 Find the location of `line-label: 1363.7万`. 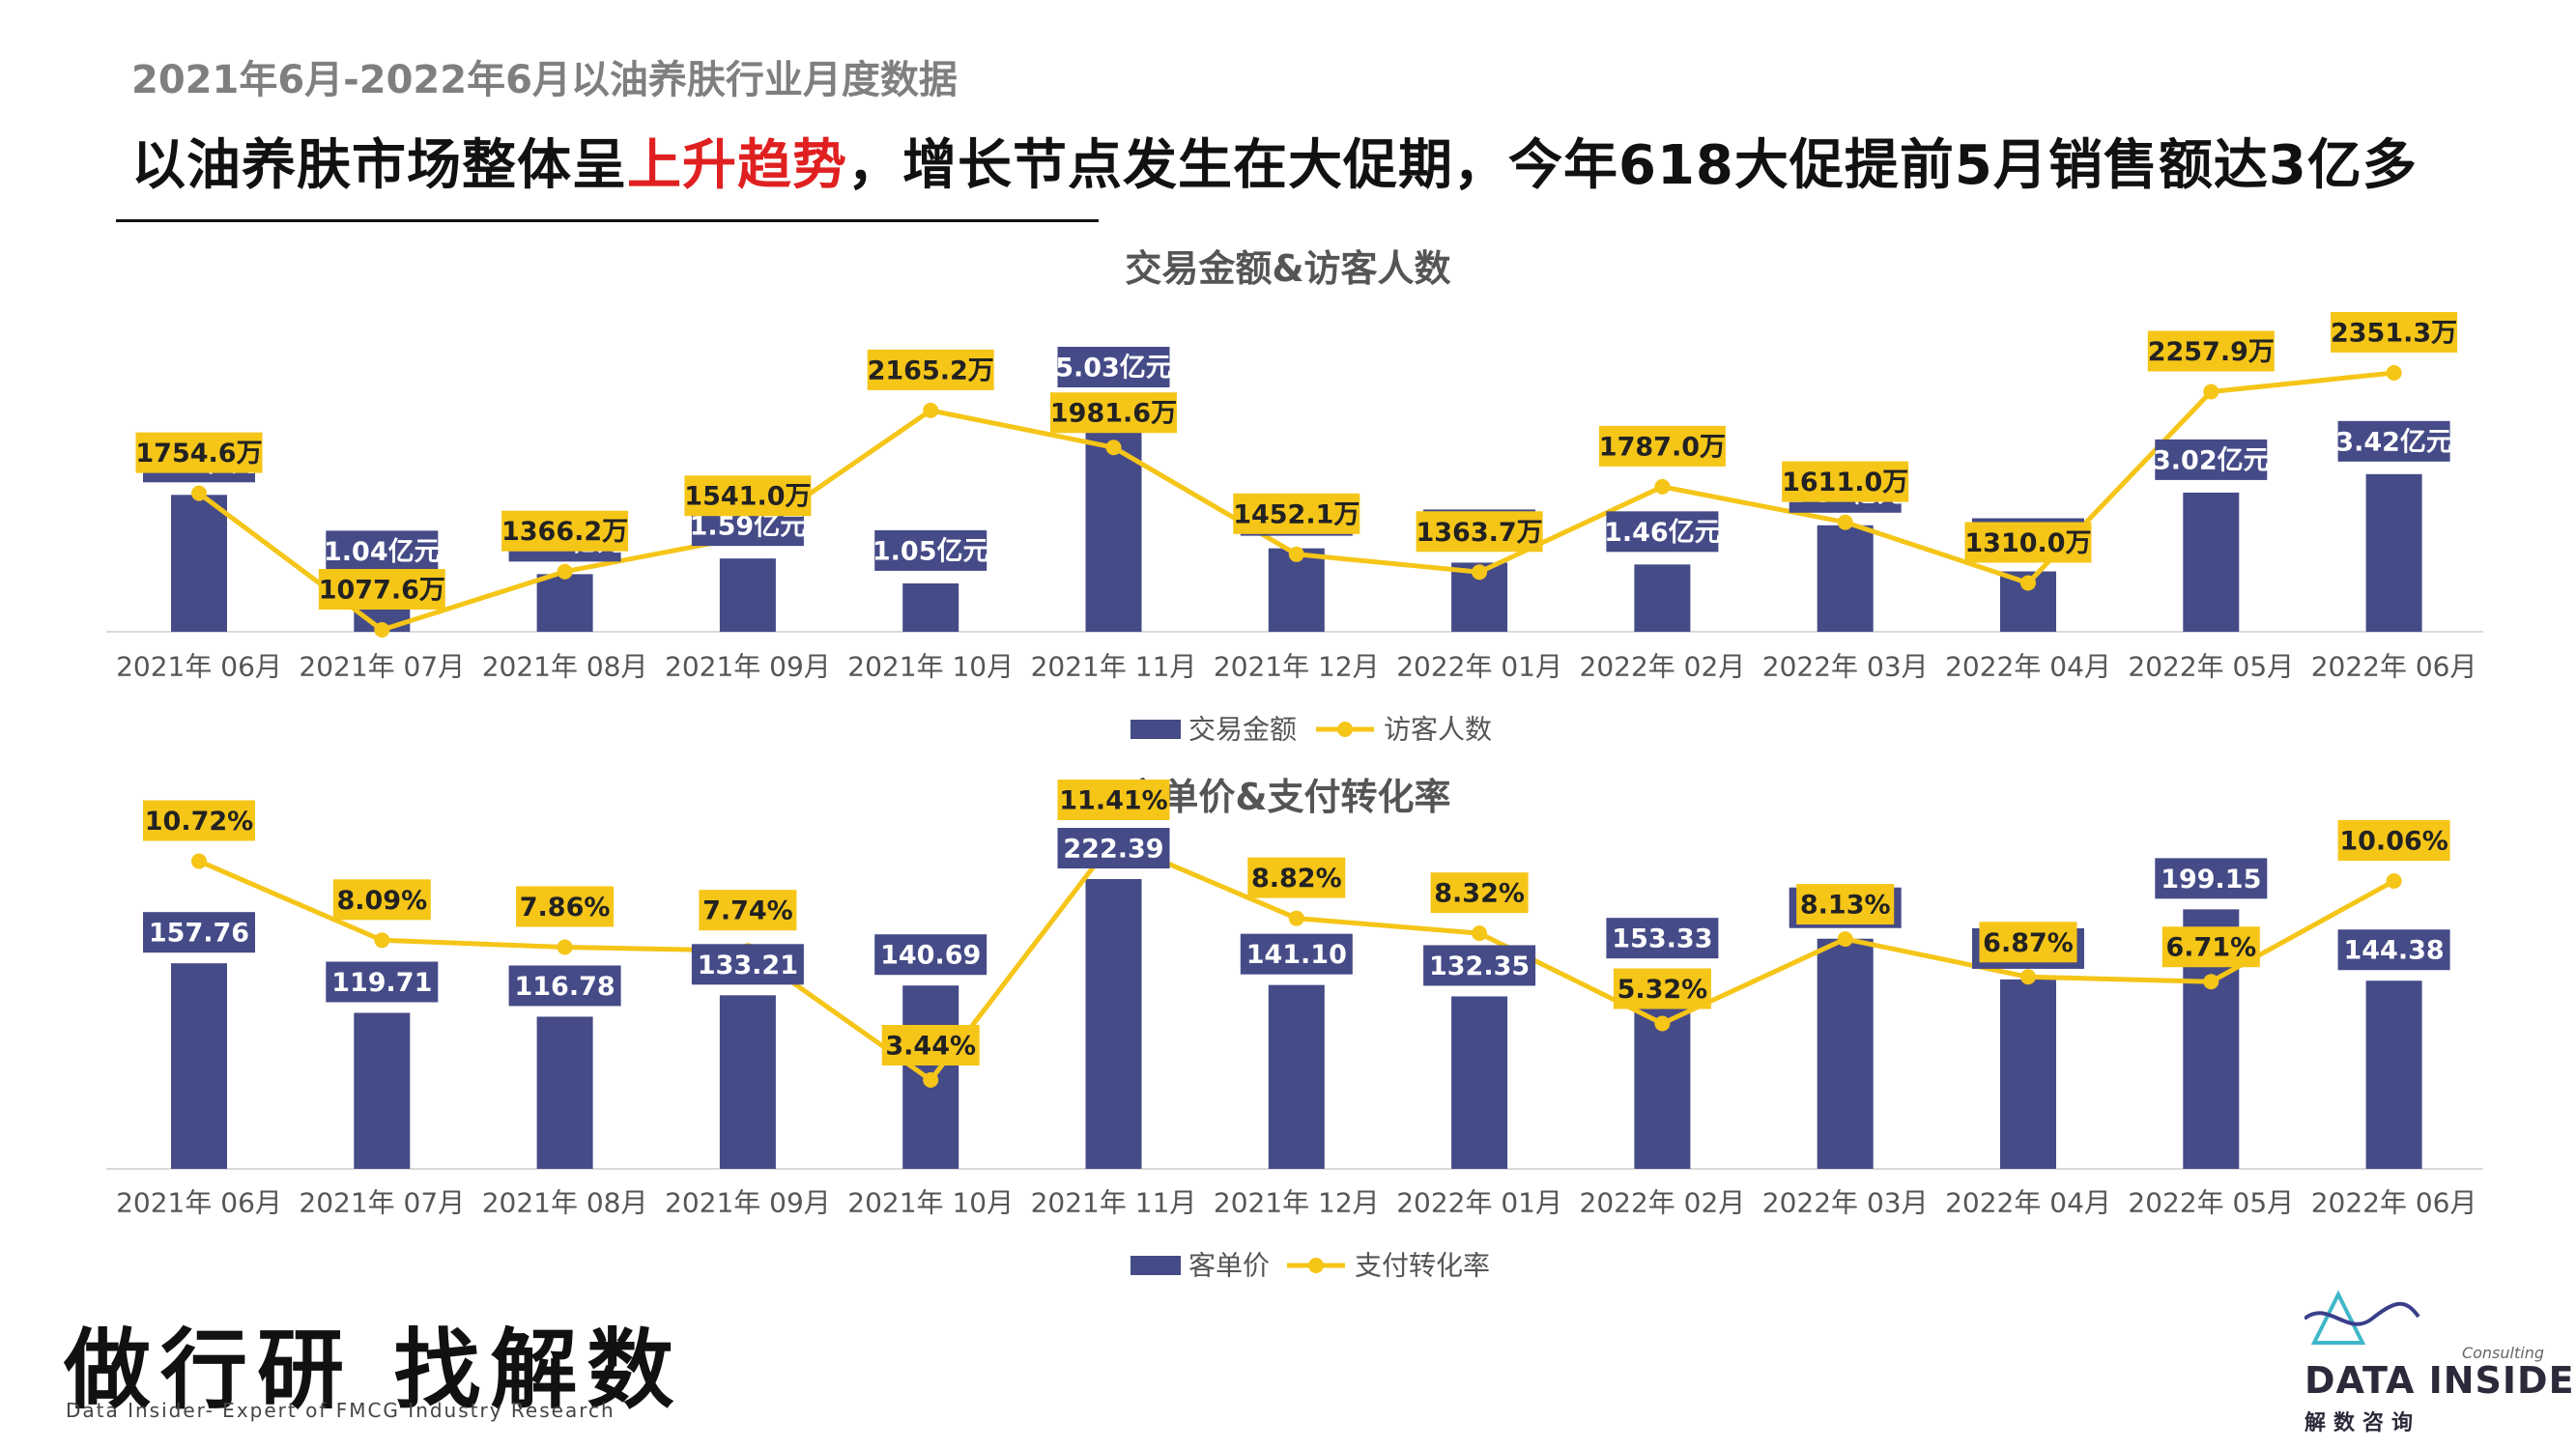

line-label: 1363.7万 is located at coordinates (1479, 533).